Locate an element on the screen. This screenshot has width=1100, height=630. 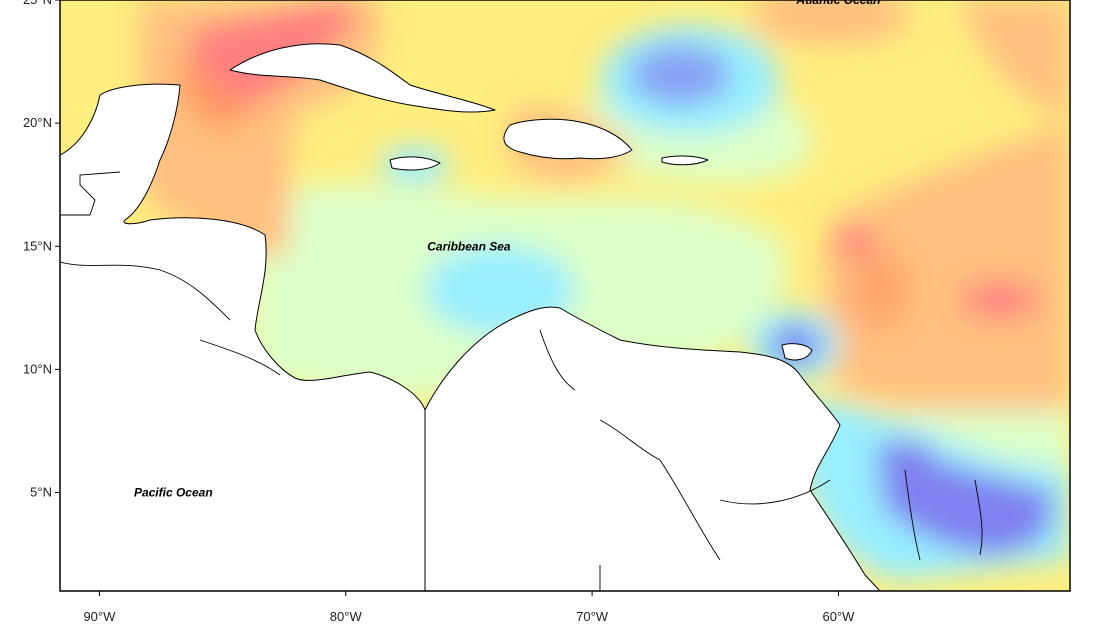
y-tick-label: 10°N is located at coordinates (37, 368).